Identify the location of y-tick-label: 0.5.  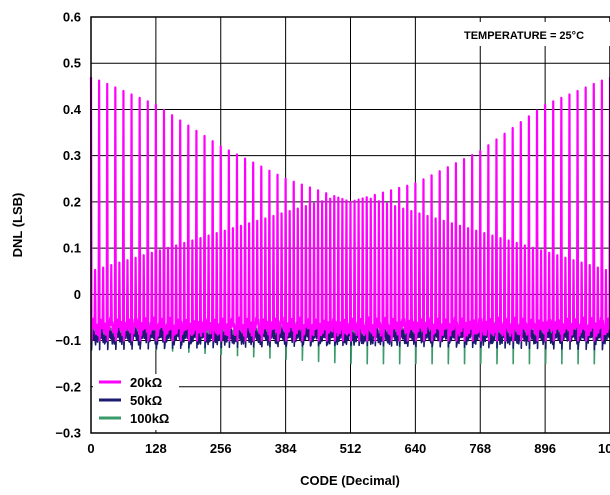
(72, 63).